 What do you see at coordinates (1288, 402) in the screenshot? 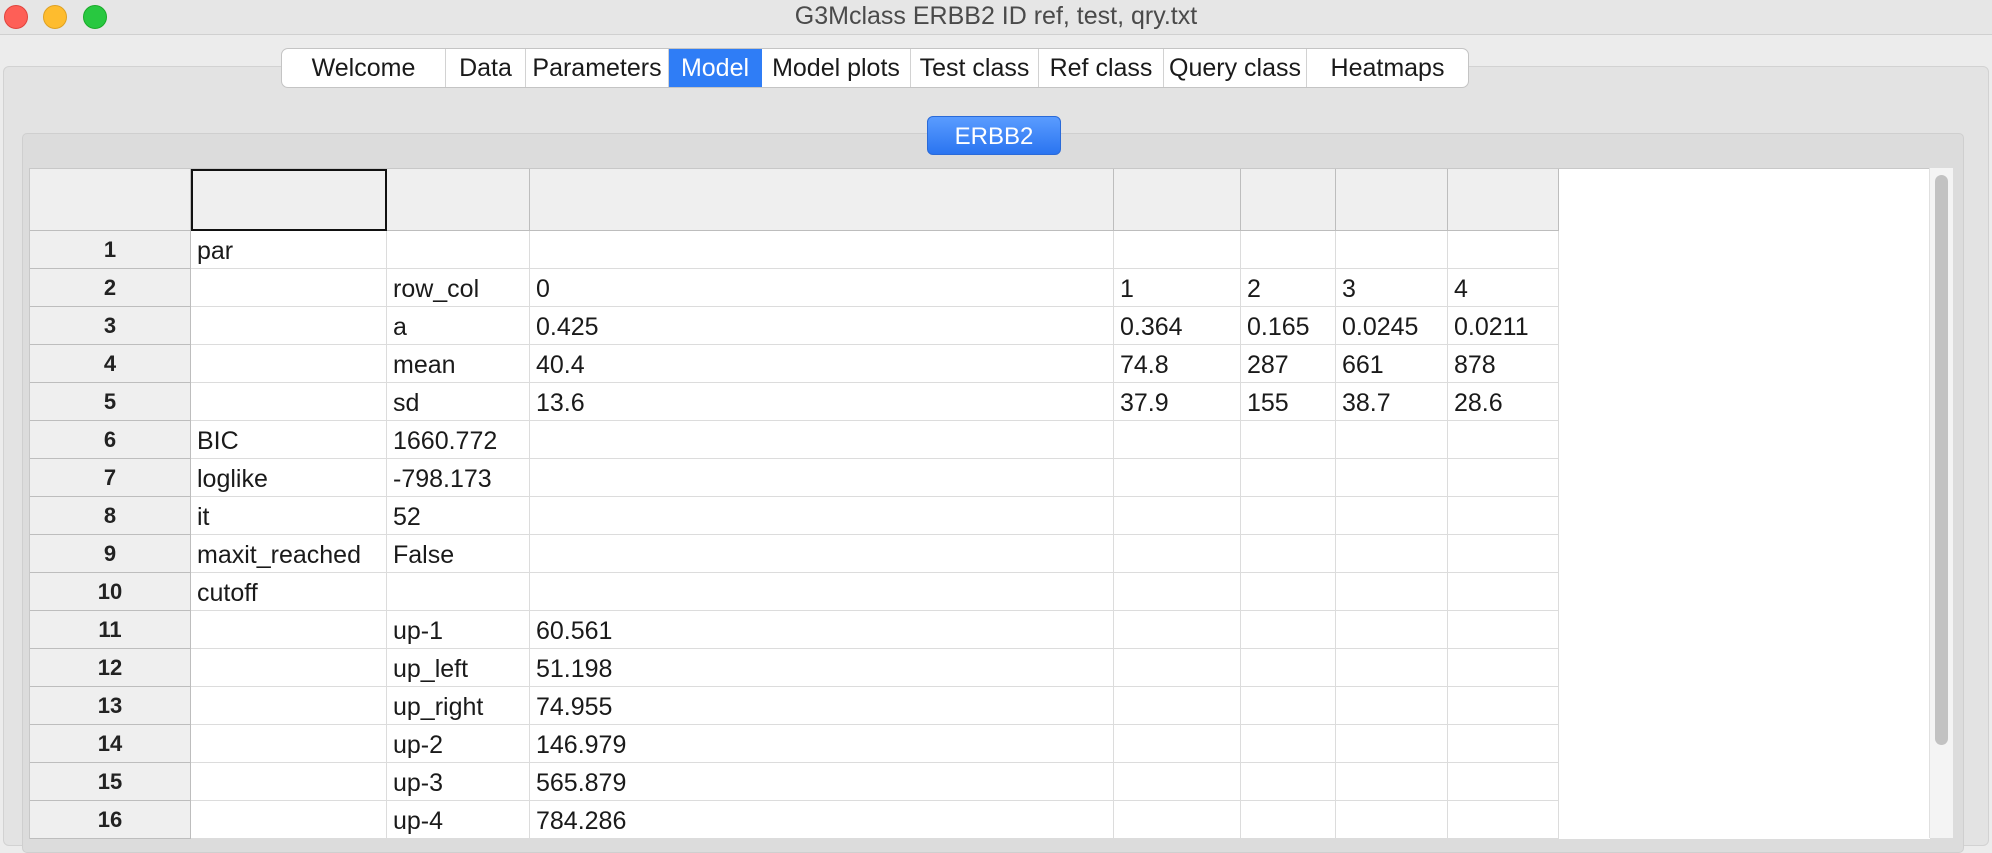
I see `table-cell: 155` at bounding box center [1288, 402].